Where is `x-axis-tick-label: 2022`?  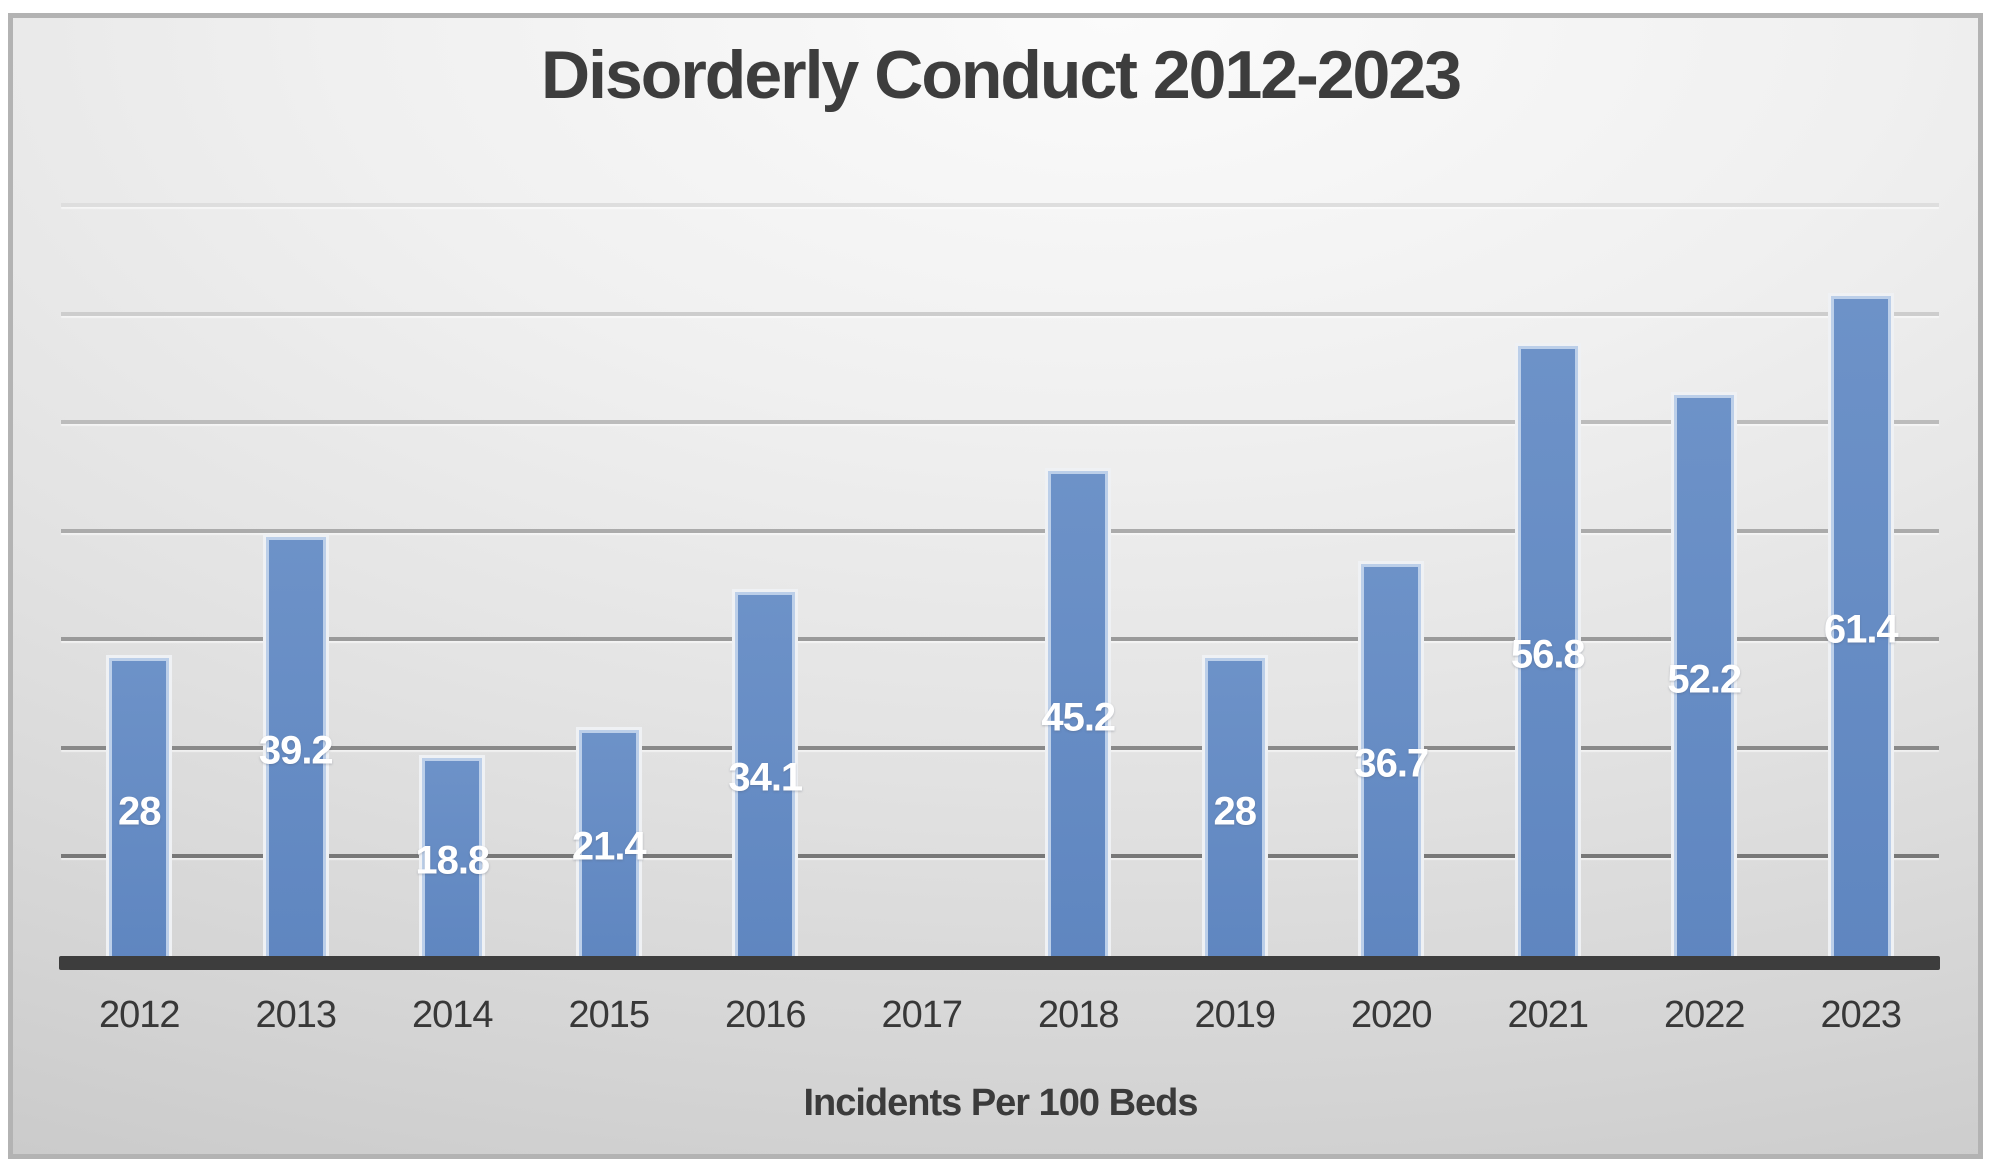
x-axis-tick-label: 2022 is located at coordinates (1704, 1015).